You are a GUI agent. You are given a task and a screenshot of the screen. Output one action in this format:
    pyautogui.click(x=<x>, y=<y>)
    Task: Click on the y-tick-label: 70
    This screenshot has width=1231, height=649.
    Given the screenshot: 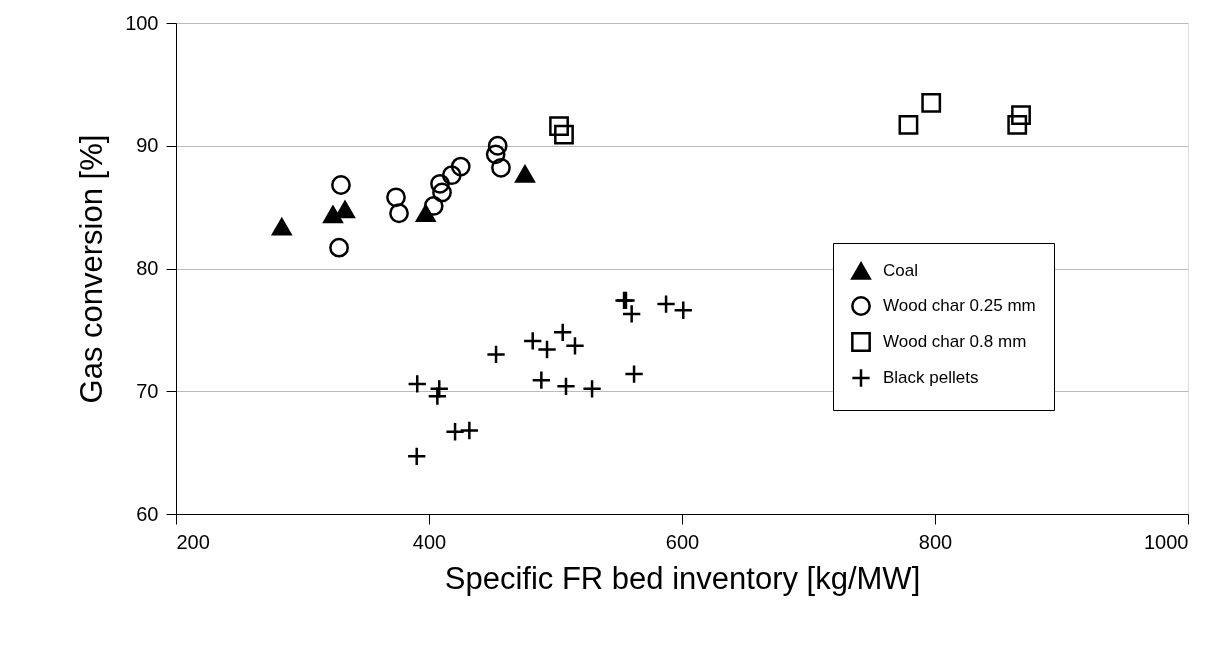 What is the action you would take?
    pyautogui.click(x=147, y=390)
    